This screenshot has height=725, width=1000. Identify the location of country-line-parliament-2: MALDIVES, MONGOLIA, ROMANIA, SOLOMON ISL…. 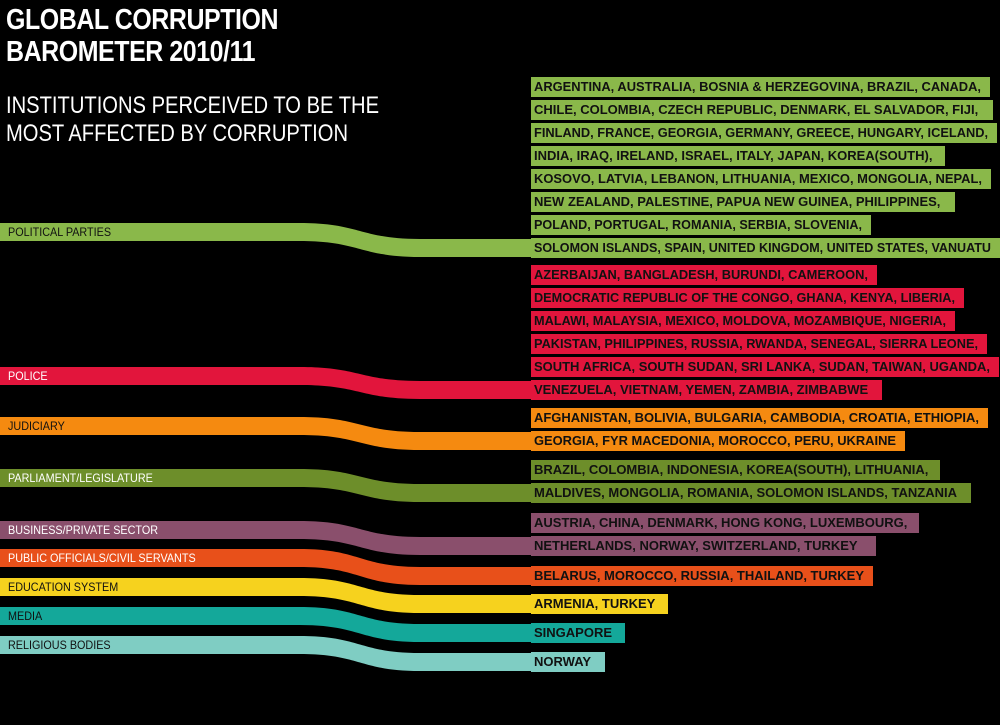
(751, 493).